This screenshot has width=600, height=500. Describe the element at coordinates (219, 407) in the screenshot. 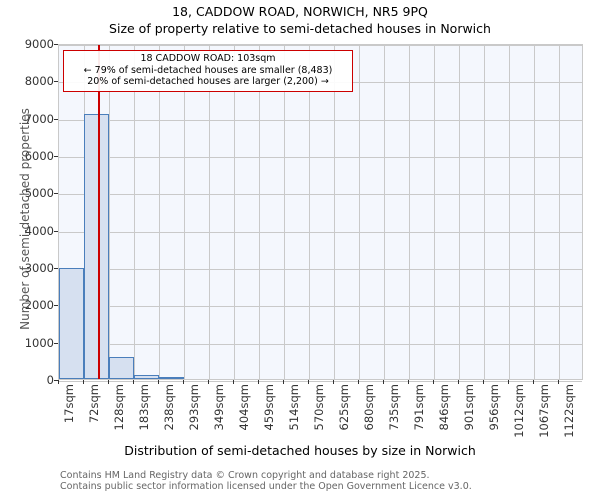

I see `x-axis-tick-label: 349sqm` at that location.